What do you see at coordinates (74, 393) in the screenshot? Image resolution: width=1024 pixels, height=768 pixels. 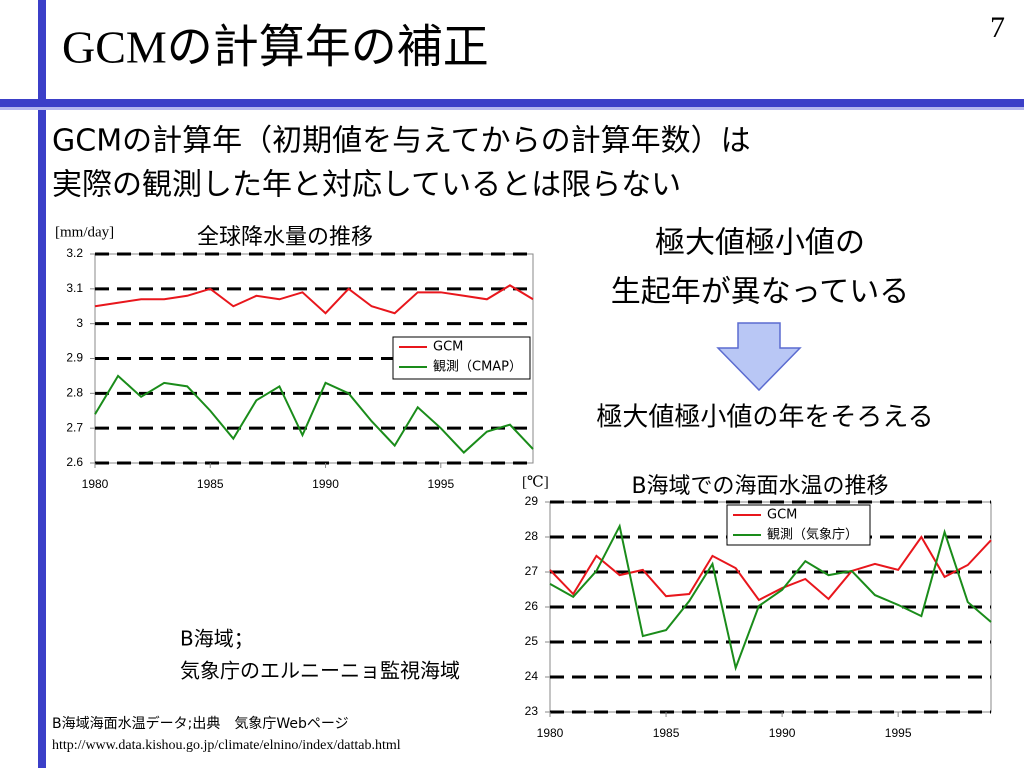 I see `y-tick-label: 2.8` at bounding box center [74, 393].